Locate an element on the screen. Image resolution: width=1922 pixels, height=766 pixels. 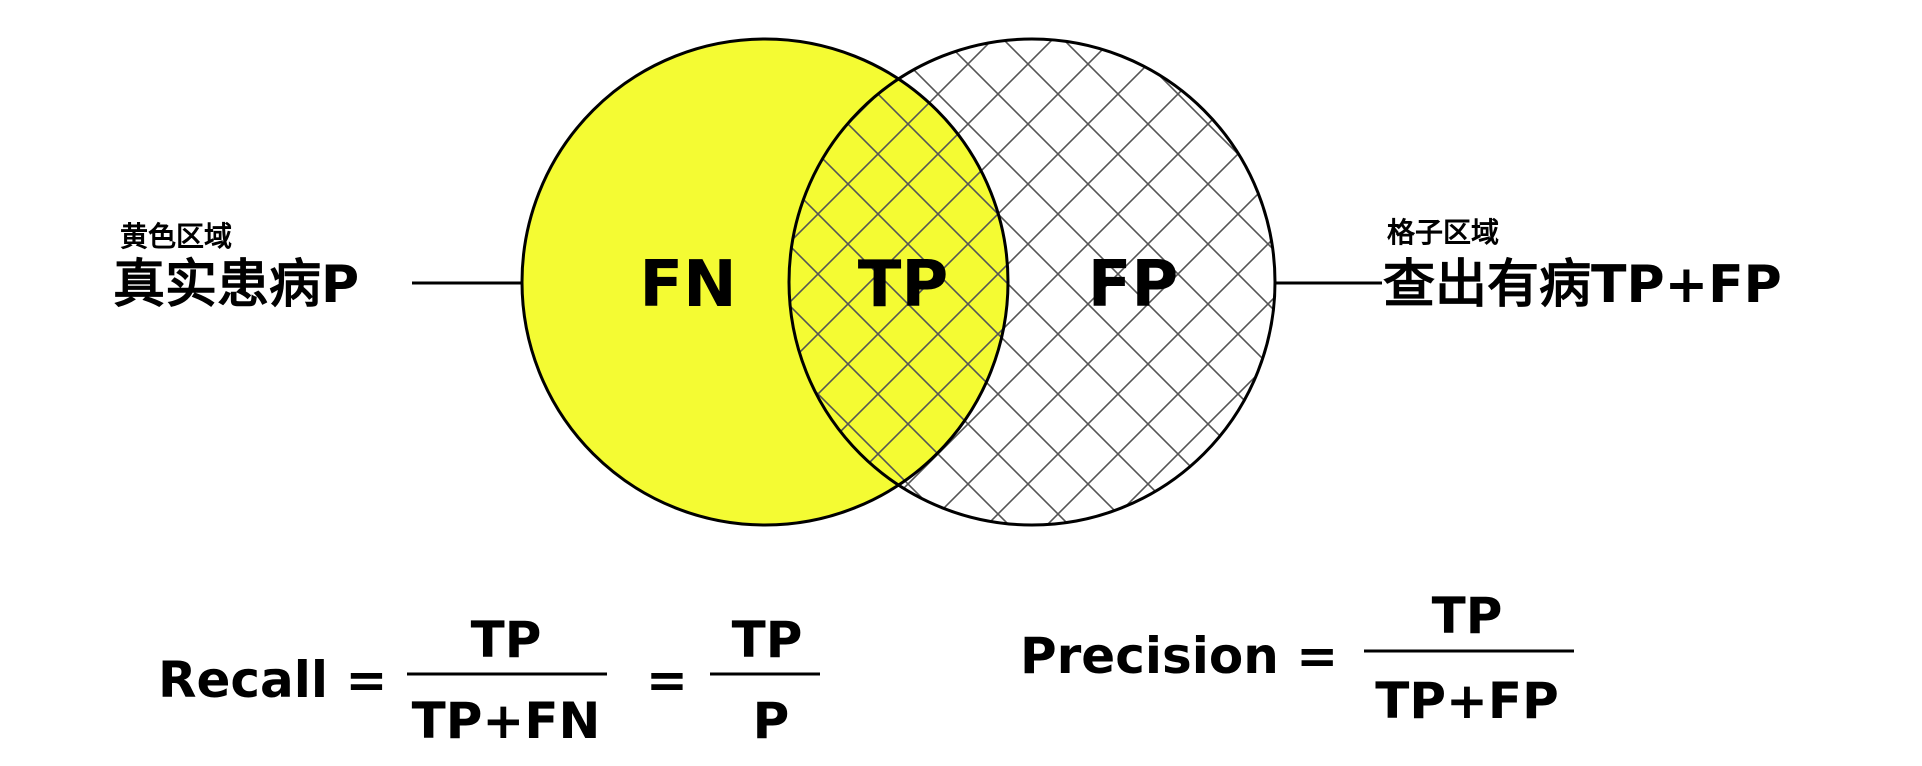
tp-region-label: TP is located at coordinates (903, 285).